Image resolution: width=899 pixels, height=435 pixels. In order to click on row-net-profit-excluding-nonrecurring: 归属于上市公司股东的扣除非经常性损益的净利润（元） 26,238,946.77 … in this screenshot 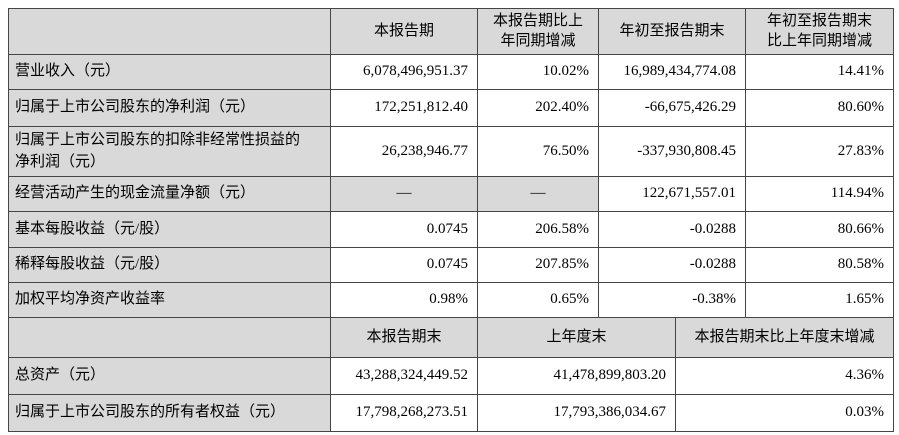, I will do `click(451, 151)`.